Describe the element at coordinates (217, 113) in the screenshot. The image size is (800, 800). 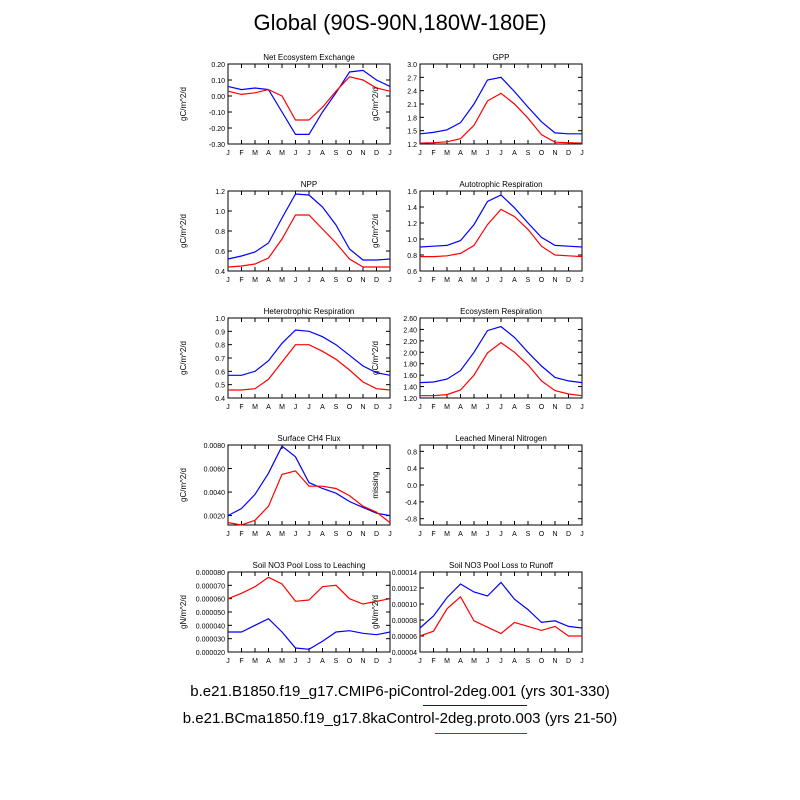
I see `net-ecosystem-exchange-ytick-label: -0.10` at that location.